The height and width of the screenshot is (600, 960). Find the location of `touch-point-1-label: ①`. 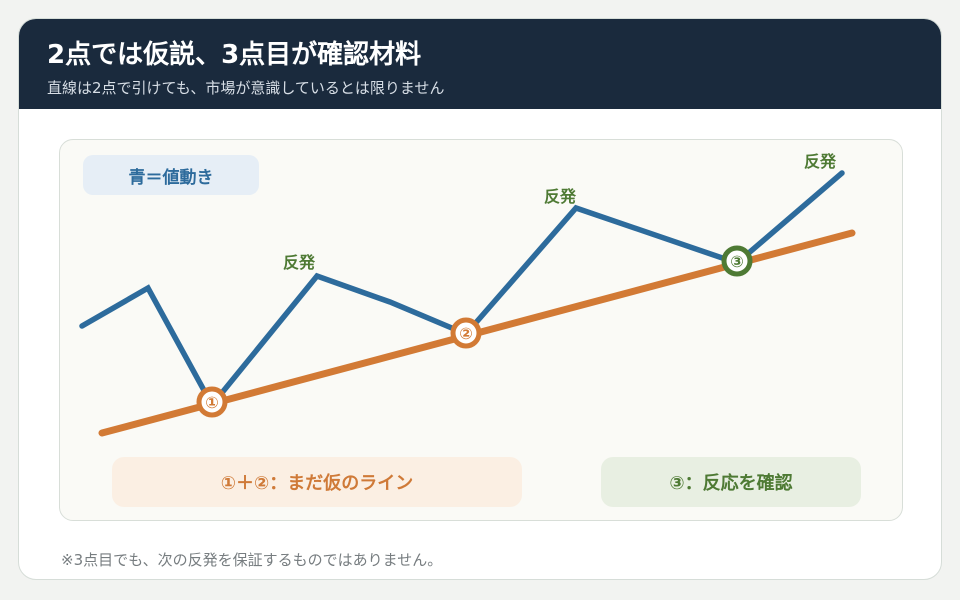

touch-point-1-label: ① is located at coordinates (212, 402).